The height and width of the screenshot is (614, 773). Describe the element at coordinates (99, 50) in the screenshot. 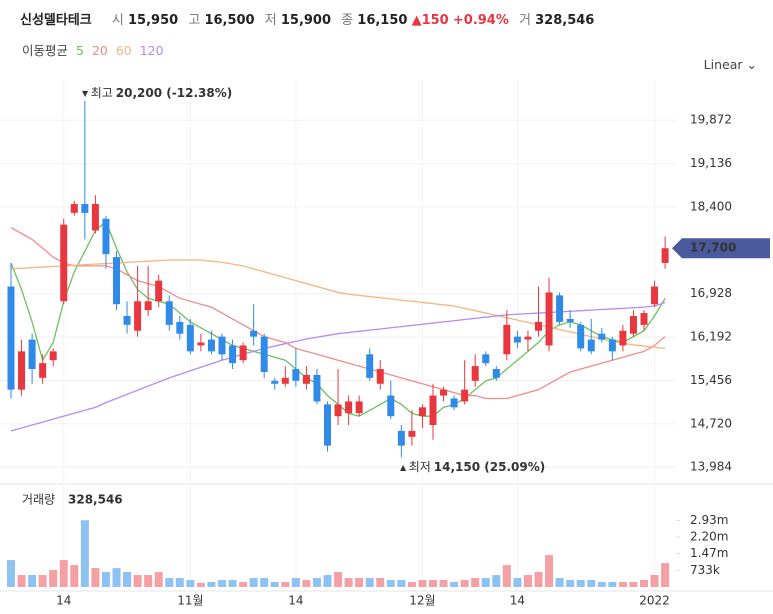

I see `legend-entry: 20` at that location.